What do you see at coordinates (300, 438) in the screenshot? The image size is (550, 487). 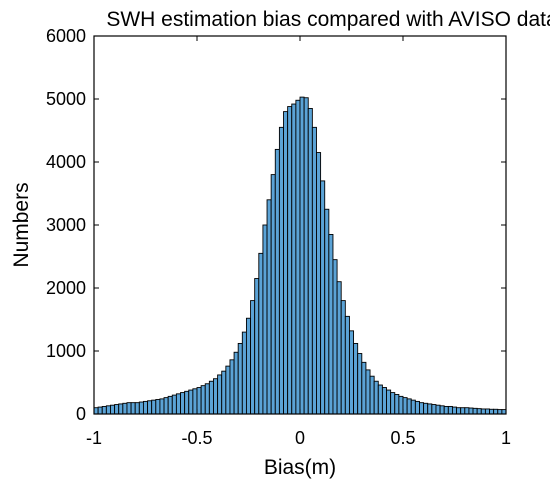 I see `x-tick-label: 0` at bounding box center [300, 438].